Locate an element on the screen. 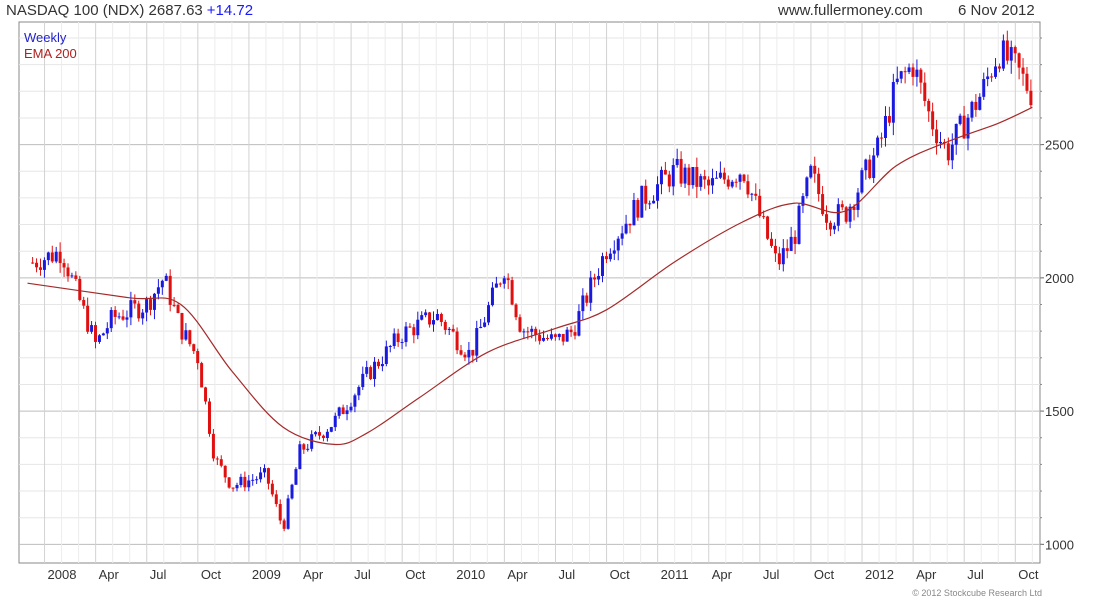  y-tick-label: 1000 is located at coordinates (1059, 544).